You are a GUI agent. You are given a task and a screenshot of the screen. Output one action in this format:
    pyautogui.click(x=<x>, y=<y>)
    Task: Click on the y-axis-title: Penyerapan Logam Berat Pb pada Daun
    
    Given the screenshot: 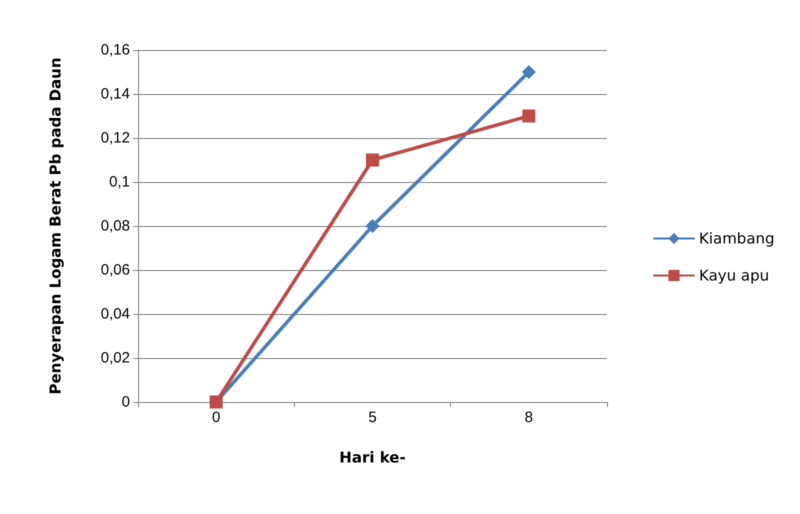 What is the action you would take?
    pyautogui.click(x=55, y=226)
    